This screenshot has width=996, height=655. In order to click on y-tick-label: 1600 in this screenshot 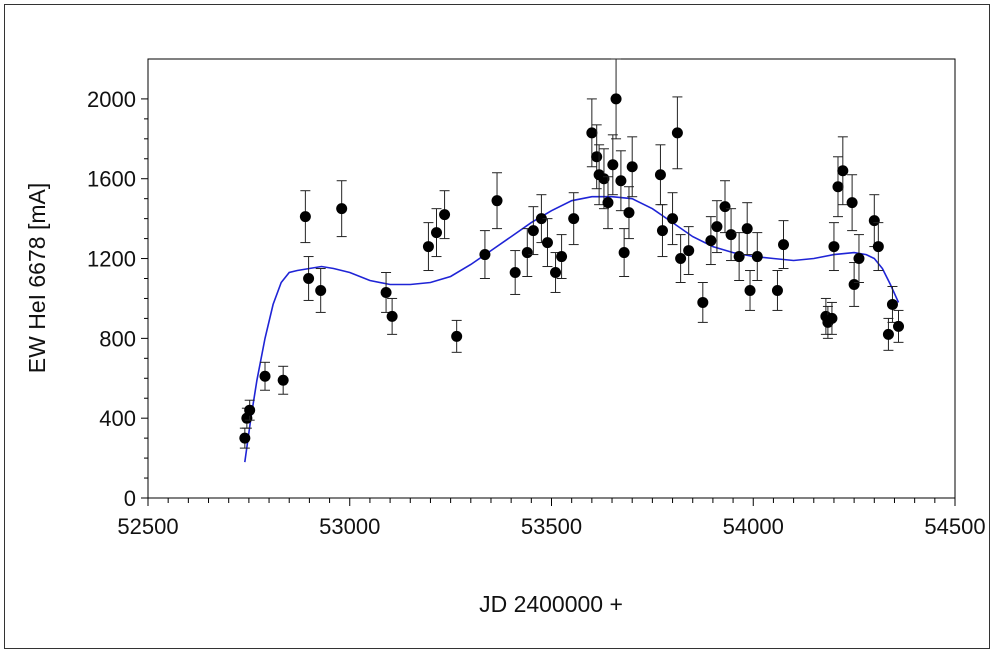, I will do `click(111, 179)`.